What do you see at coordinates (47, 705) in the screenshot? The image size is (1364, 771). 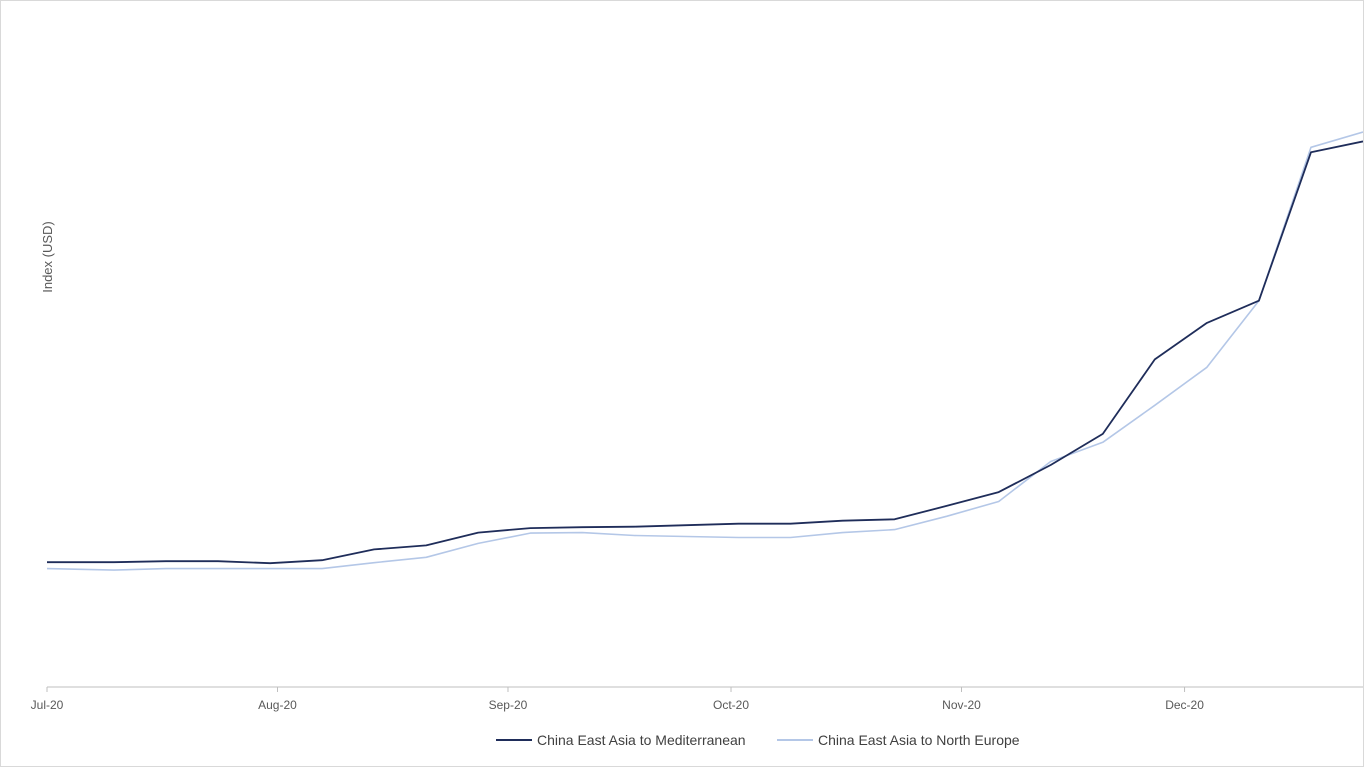 I see `x-tick-label: Jul-20` at bounding box center [47, 705].